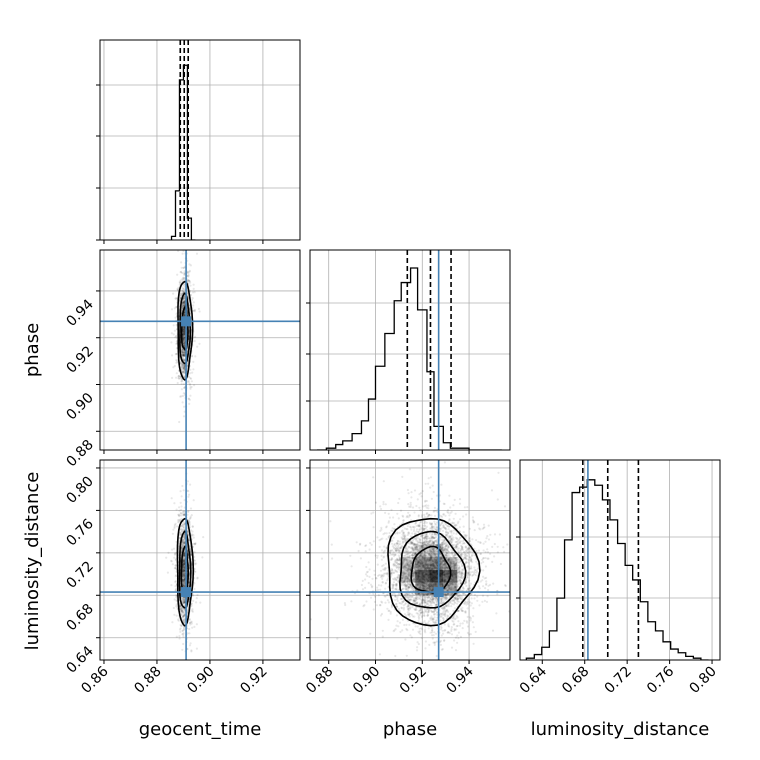  Describe the element at coordinates (186, 592) in the screenshot. I see `panel-geocent-time-vs-luminosity-distance-truth-marker` at that location.